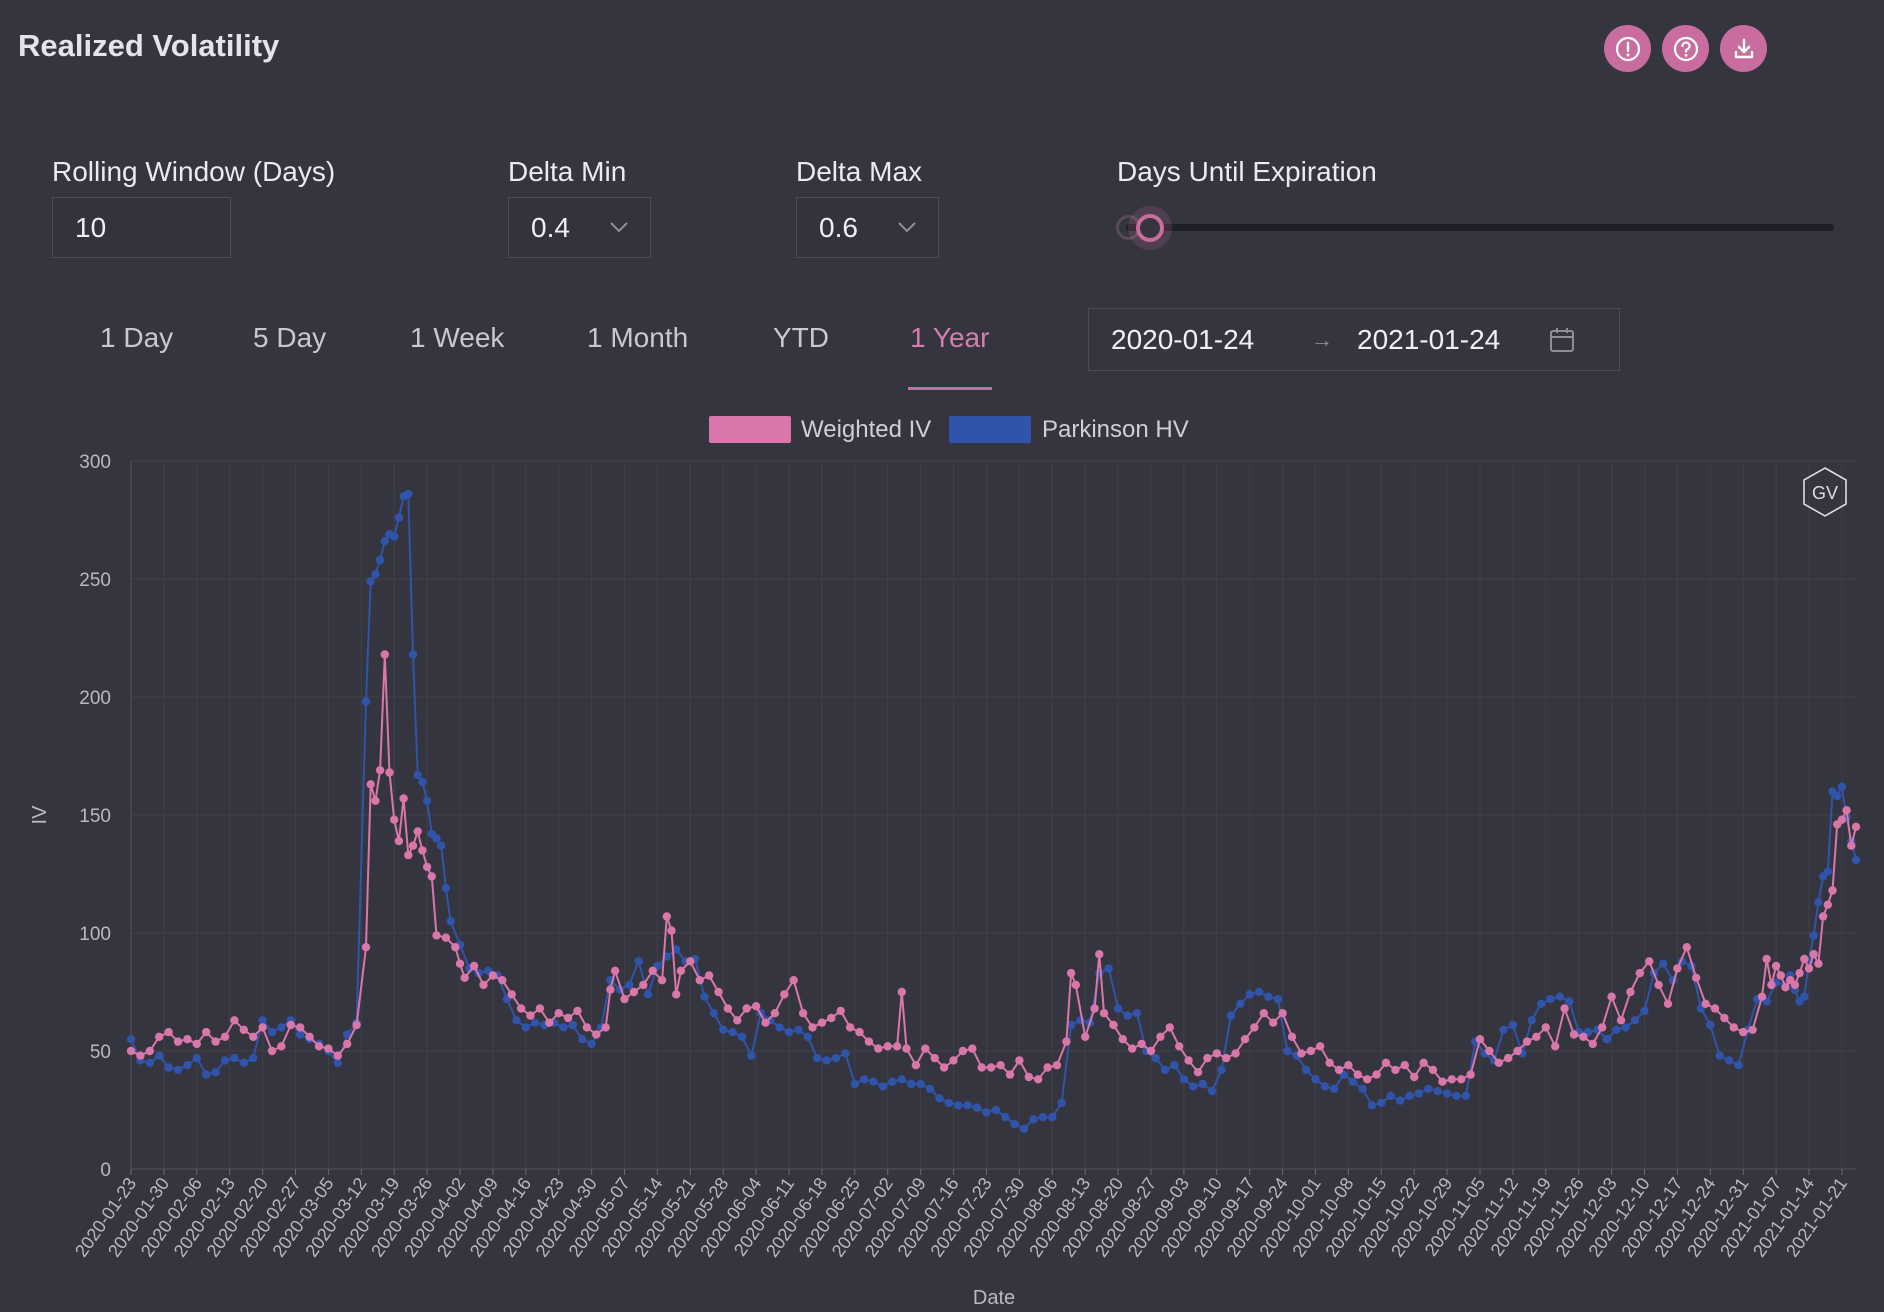  I want to click on y-tick-label: 300, so click(95, 462).